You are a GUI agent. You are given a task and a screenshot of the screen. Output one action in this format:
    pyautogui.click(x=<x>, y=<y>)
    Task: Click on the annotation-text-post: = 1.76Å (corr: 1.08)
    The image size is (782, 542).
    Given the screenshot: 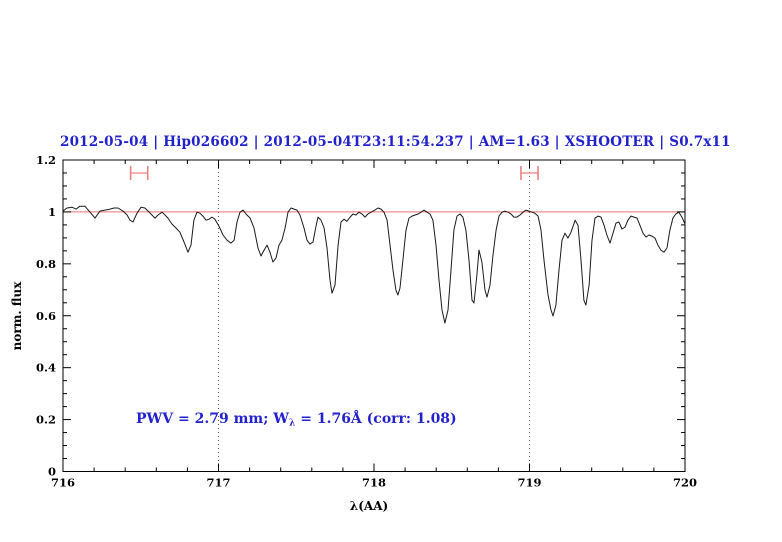 What is the action you would take?
    pyautogui.click(x=376, y=419)
    